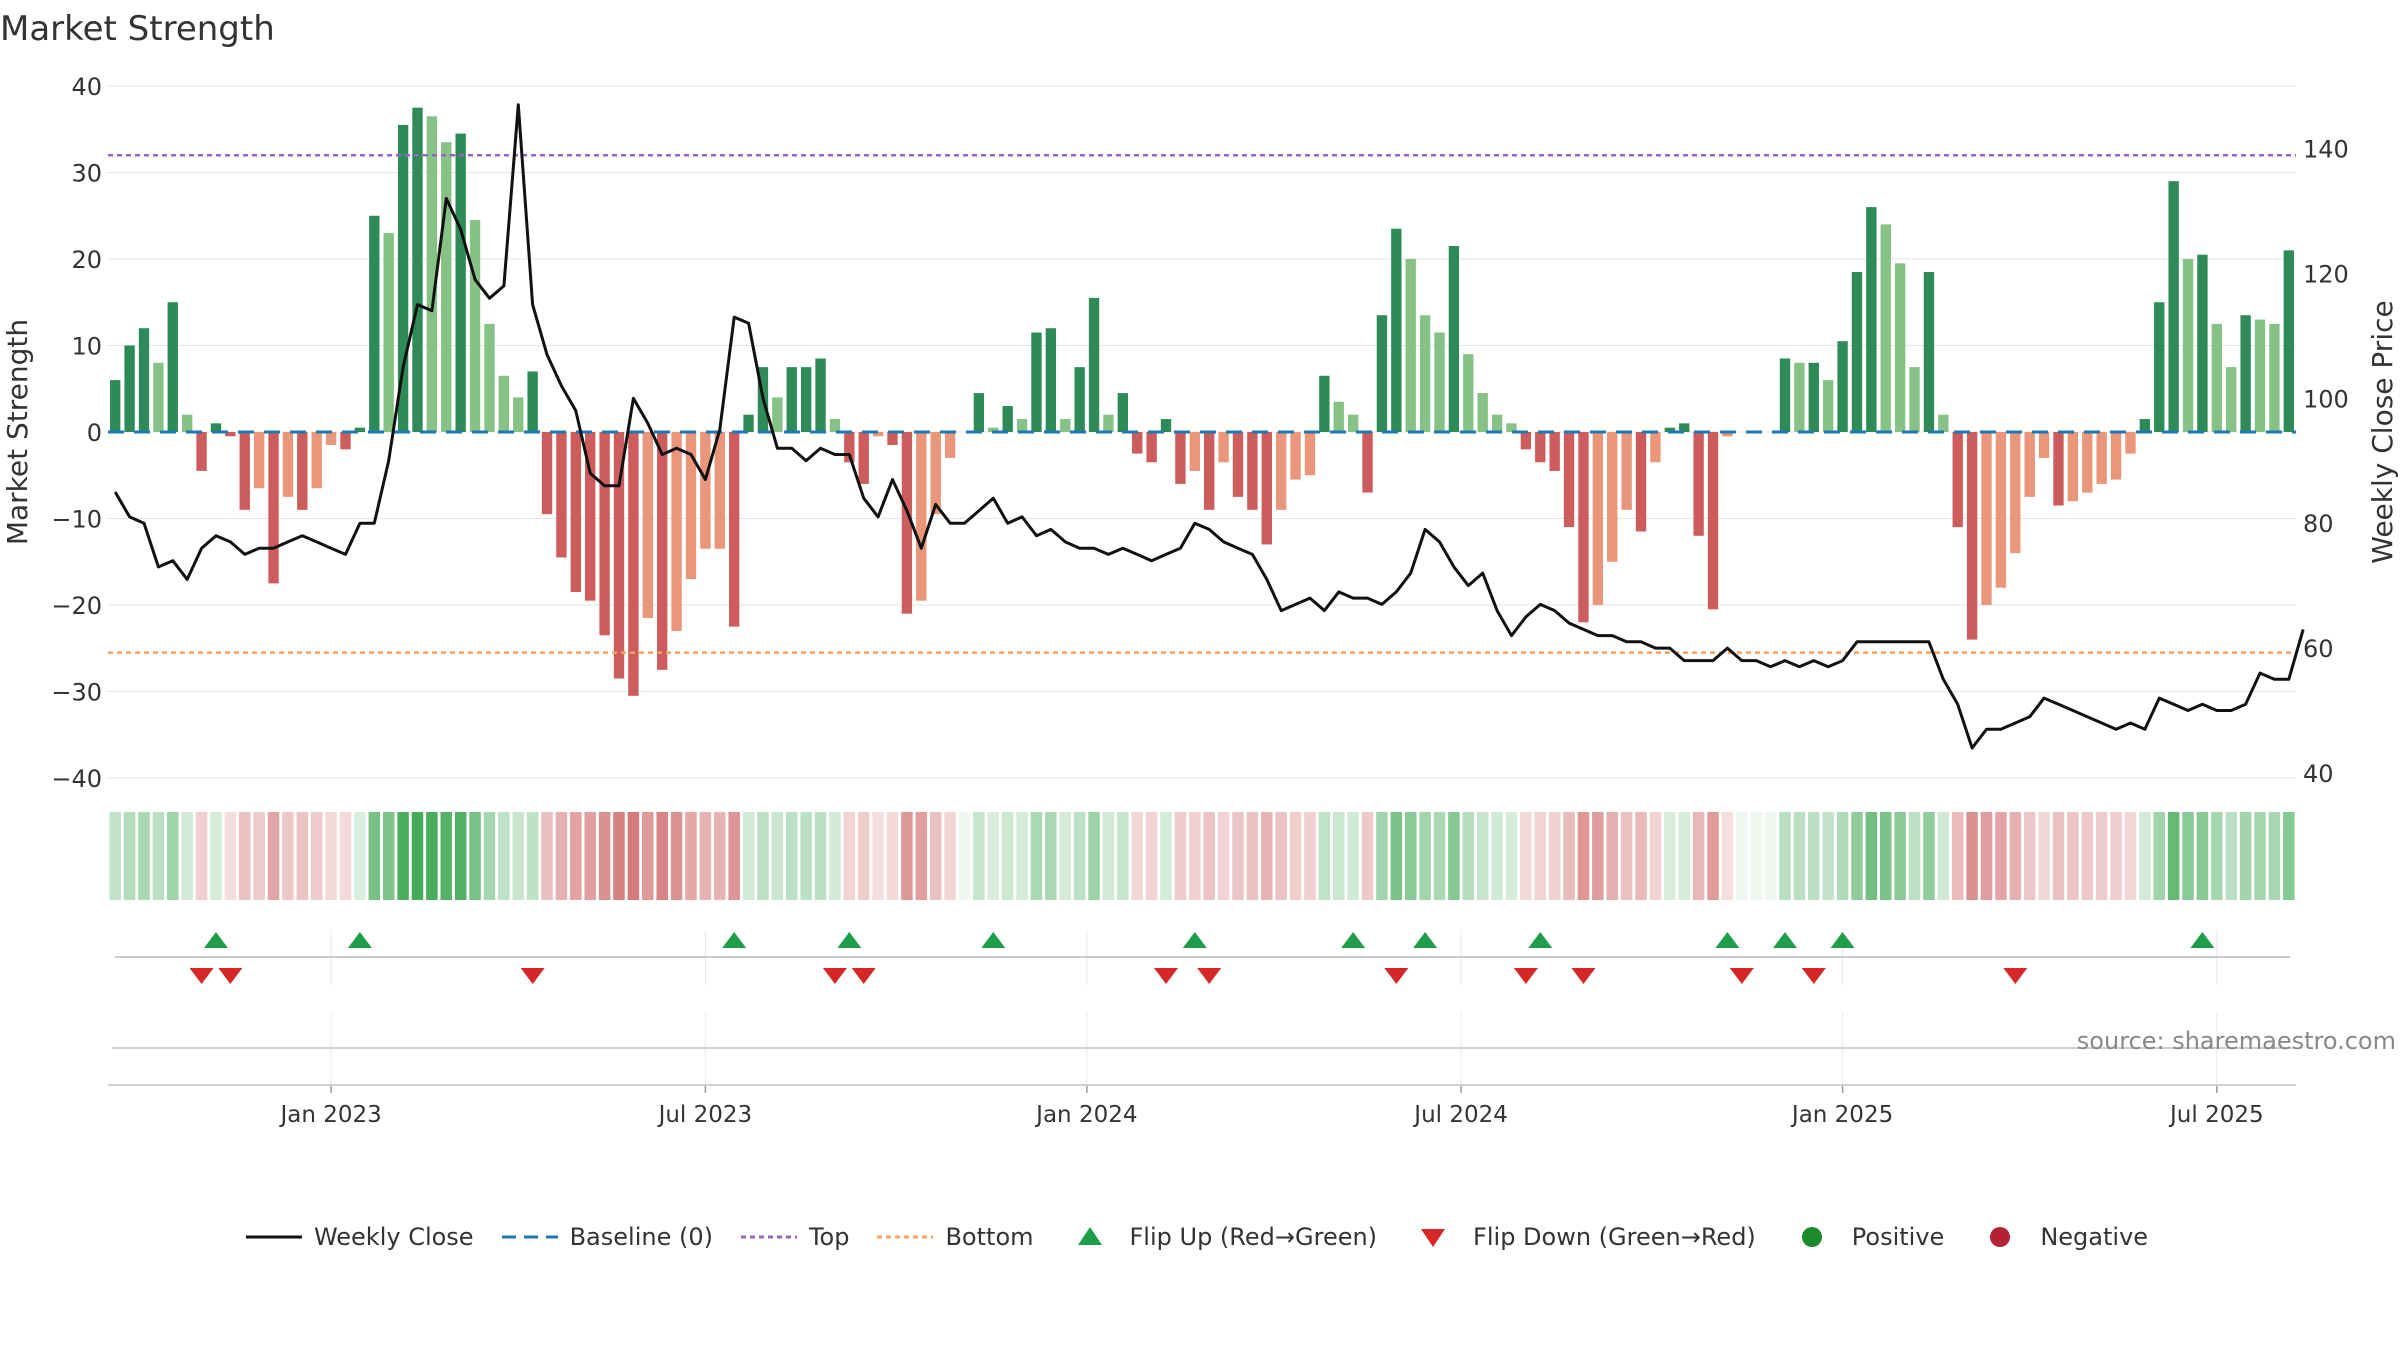  Describe the element at coordinates (1841, 1115) in the screenshot. I see `x-tick-label: Jan 2025` at that location.